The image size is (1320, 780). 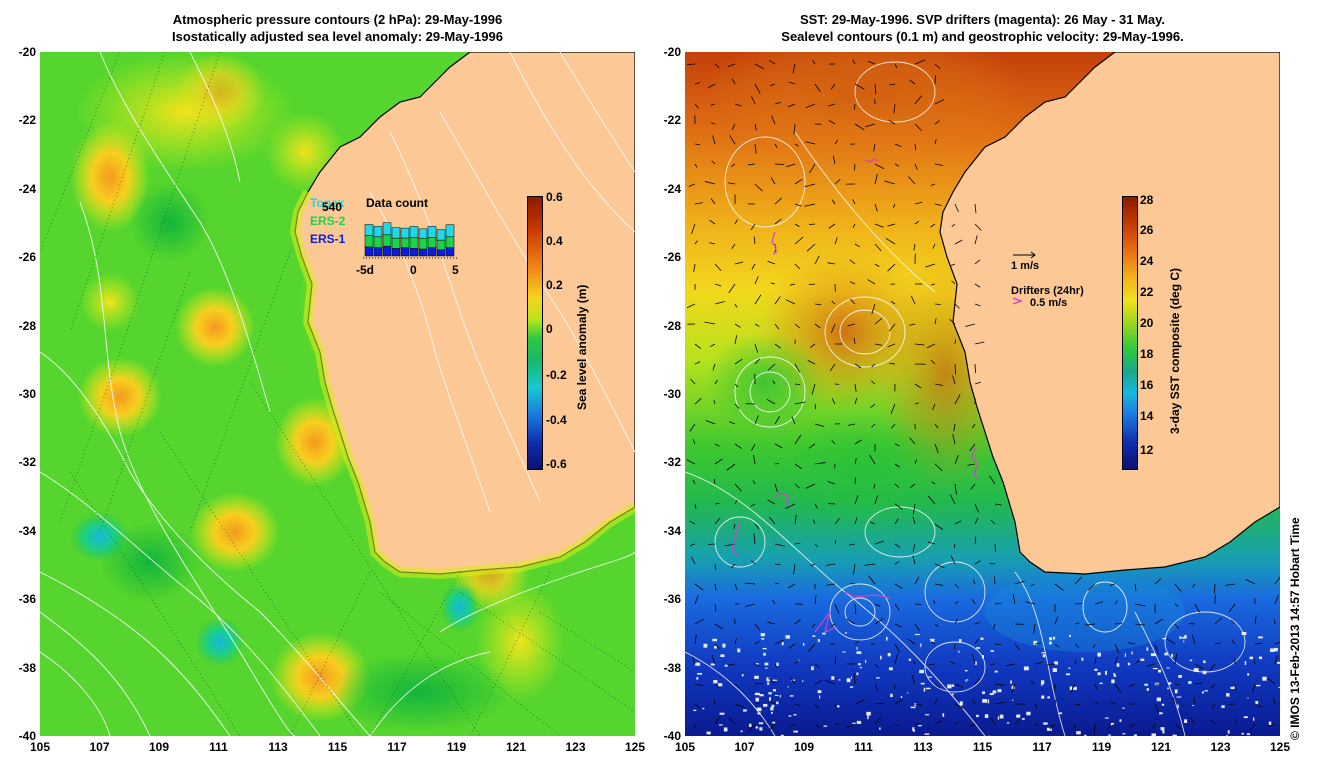 What do you see at coordinates (744, 747) in the screenshot?
I see `right-xtick-1: 107` at bounding box center [744, 747].